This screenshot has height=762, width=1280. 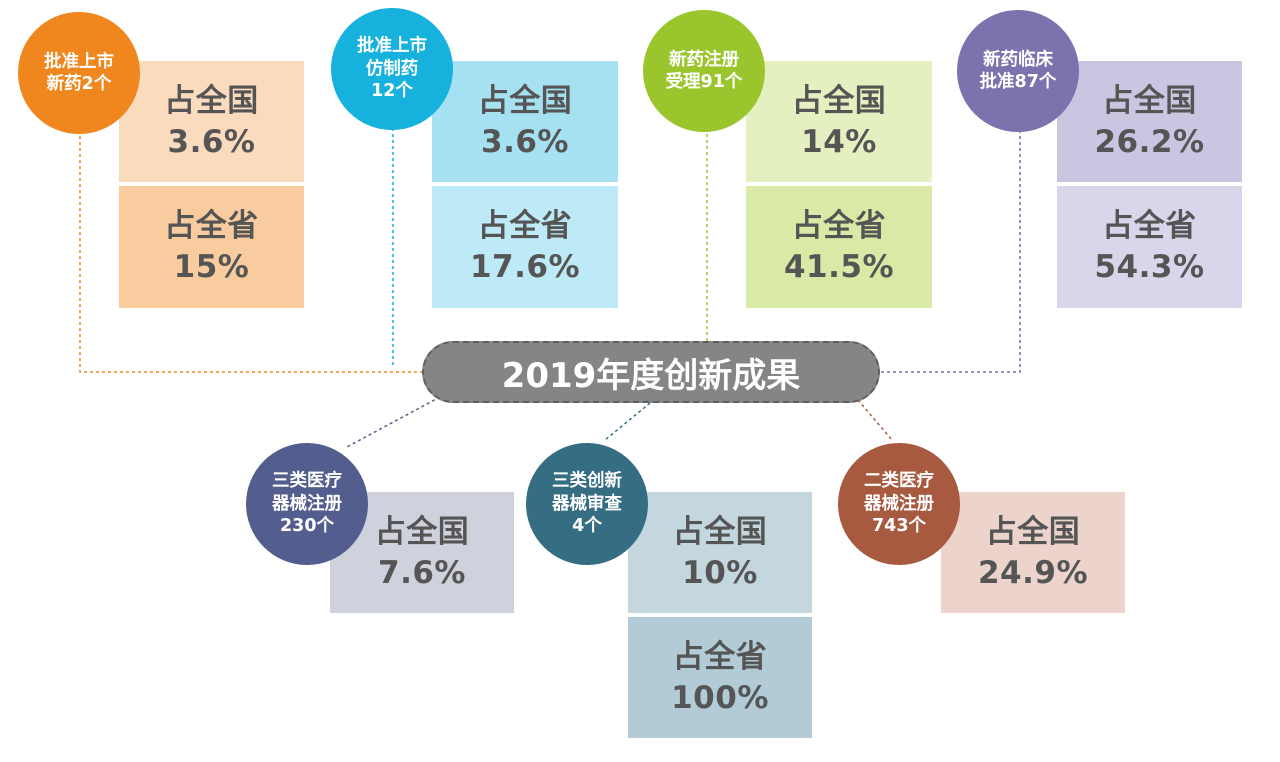 I want to click on circle-line: 新药临床, so click(x=1018, y=59).